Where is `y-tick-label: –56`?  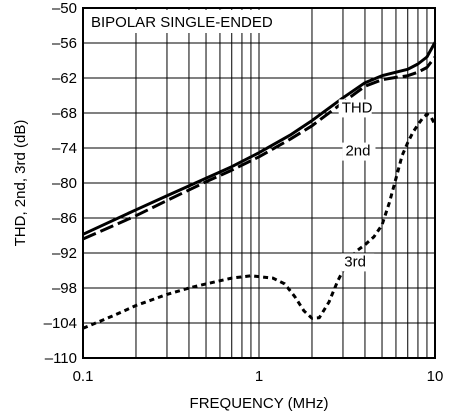
y-tick-label: –56 is located at coordinates (64, 43).